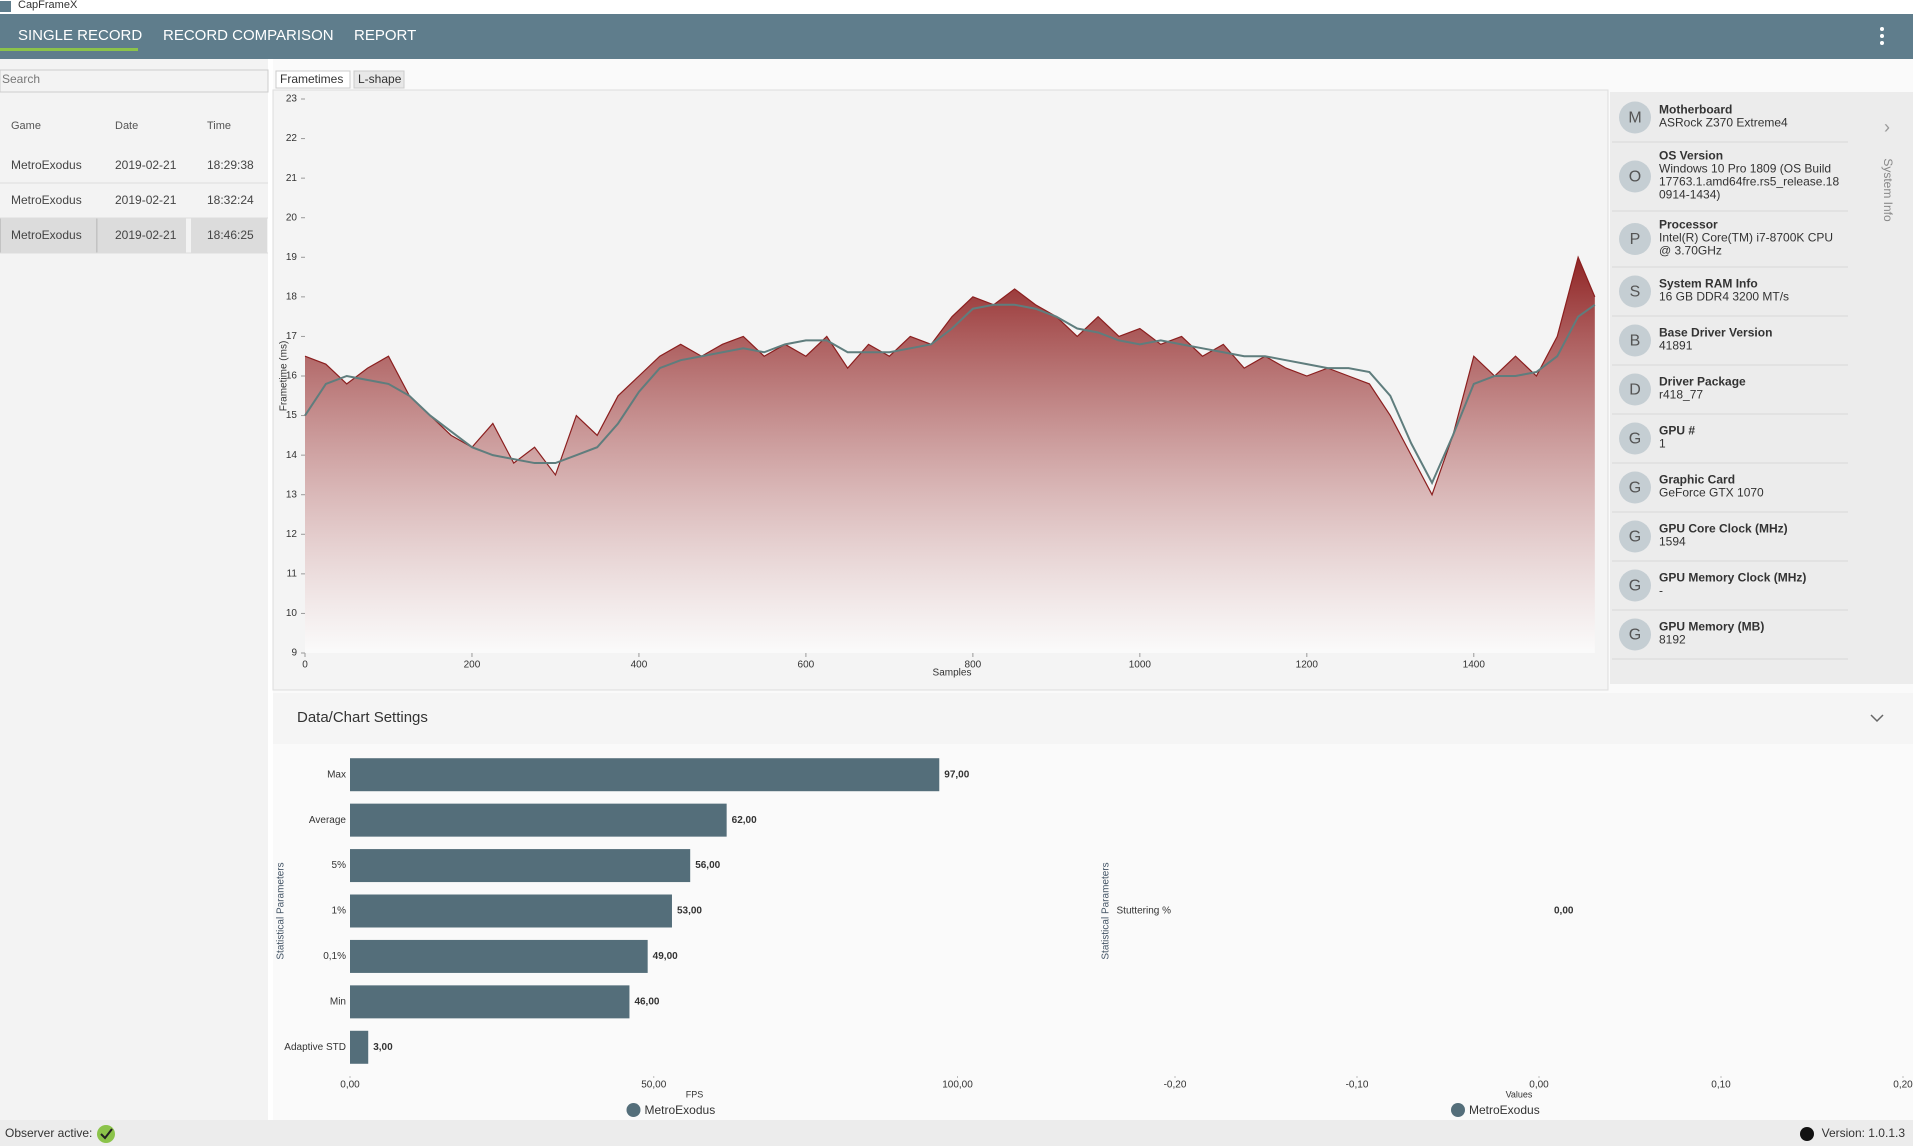  I want to click on expand-arrow: ›, so click(1887, 127).